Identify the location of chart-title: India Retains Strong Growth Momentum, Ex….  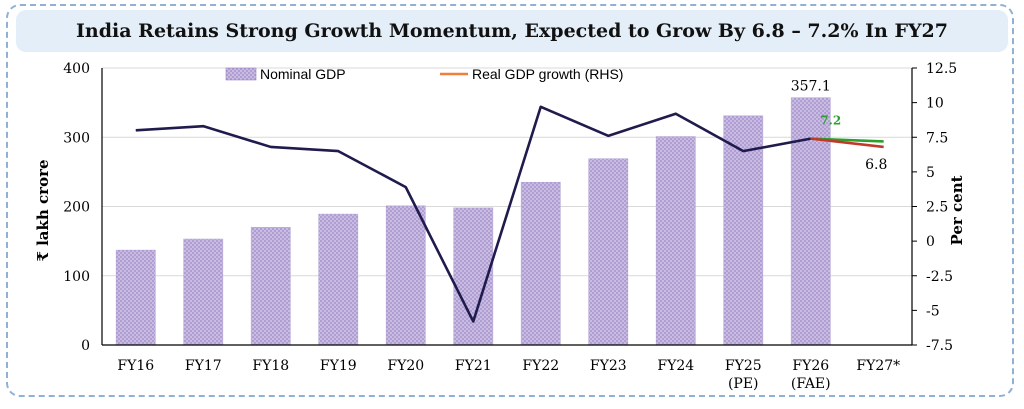
(512, 31).